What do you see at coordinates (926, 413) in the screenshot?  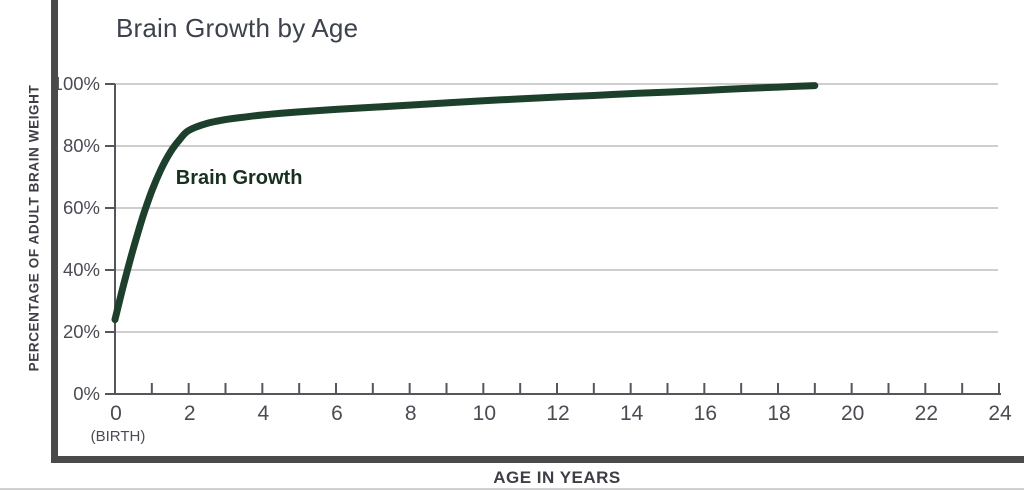 I see `x-tick-label: 22` at bounding box center [926, 413].